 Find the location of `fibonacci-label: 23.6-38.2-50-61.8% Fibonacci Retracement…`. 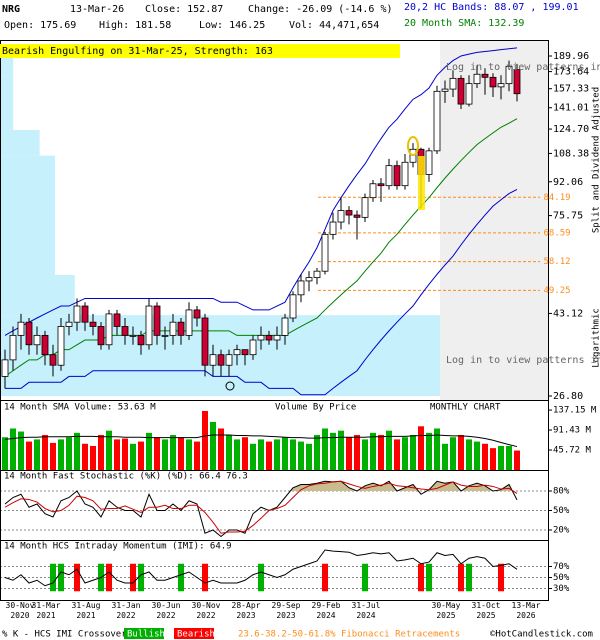

fibonacci-label: 23.6-38.2-50-61.8% Fibonacci Retracement… is located at coordinates (349, 635).